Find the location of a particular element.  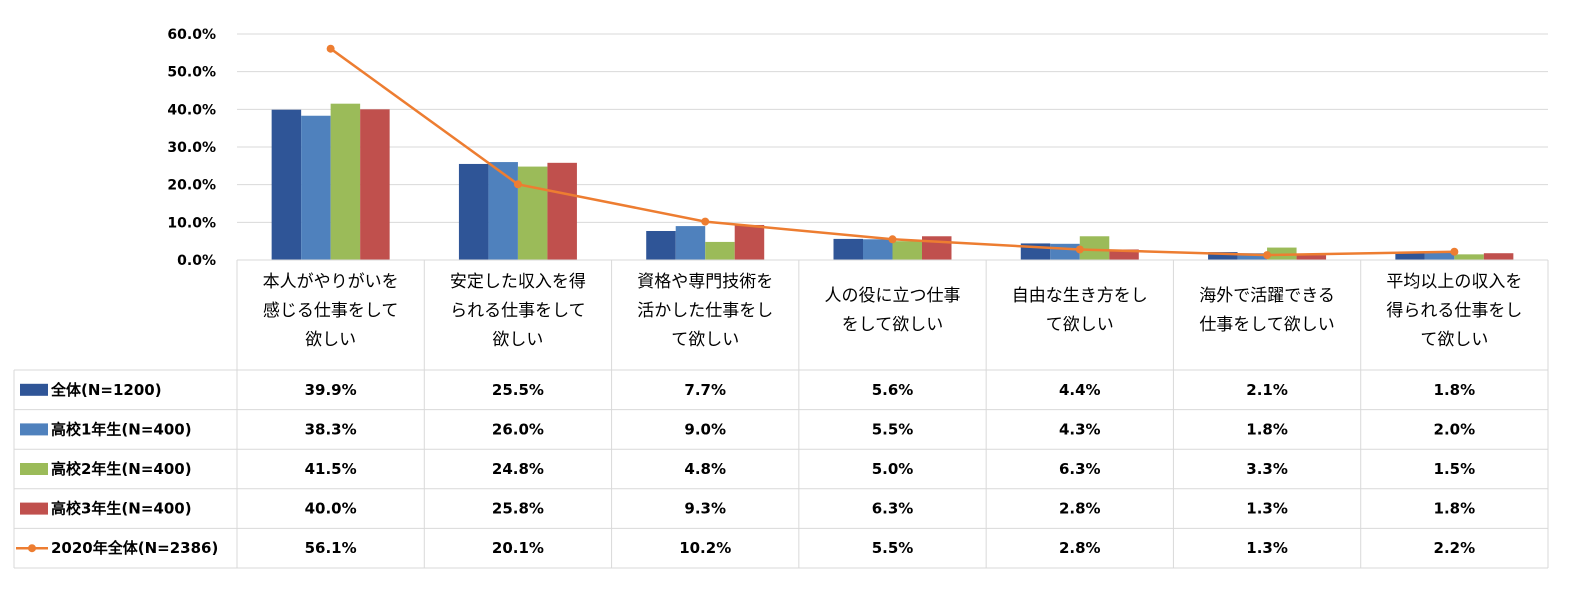

data-label: 56.1% is located at coordinates (331, 548).